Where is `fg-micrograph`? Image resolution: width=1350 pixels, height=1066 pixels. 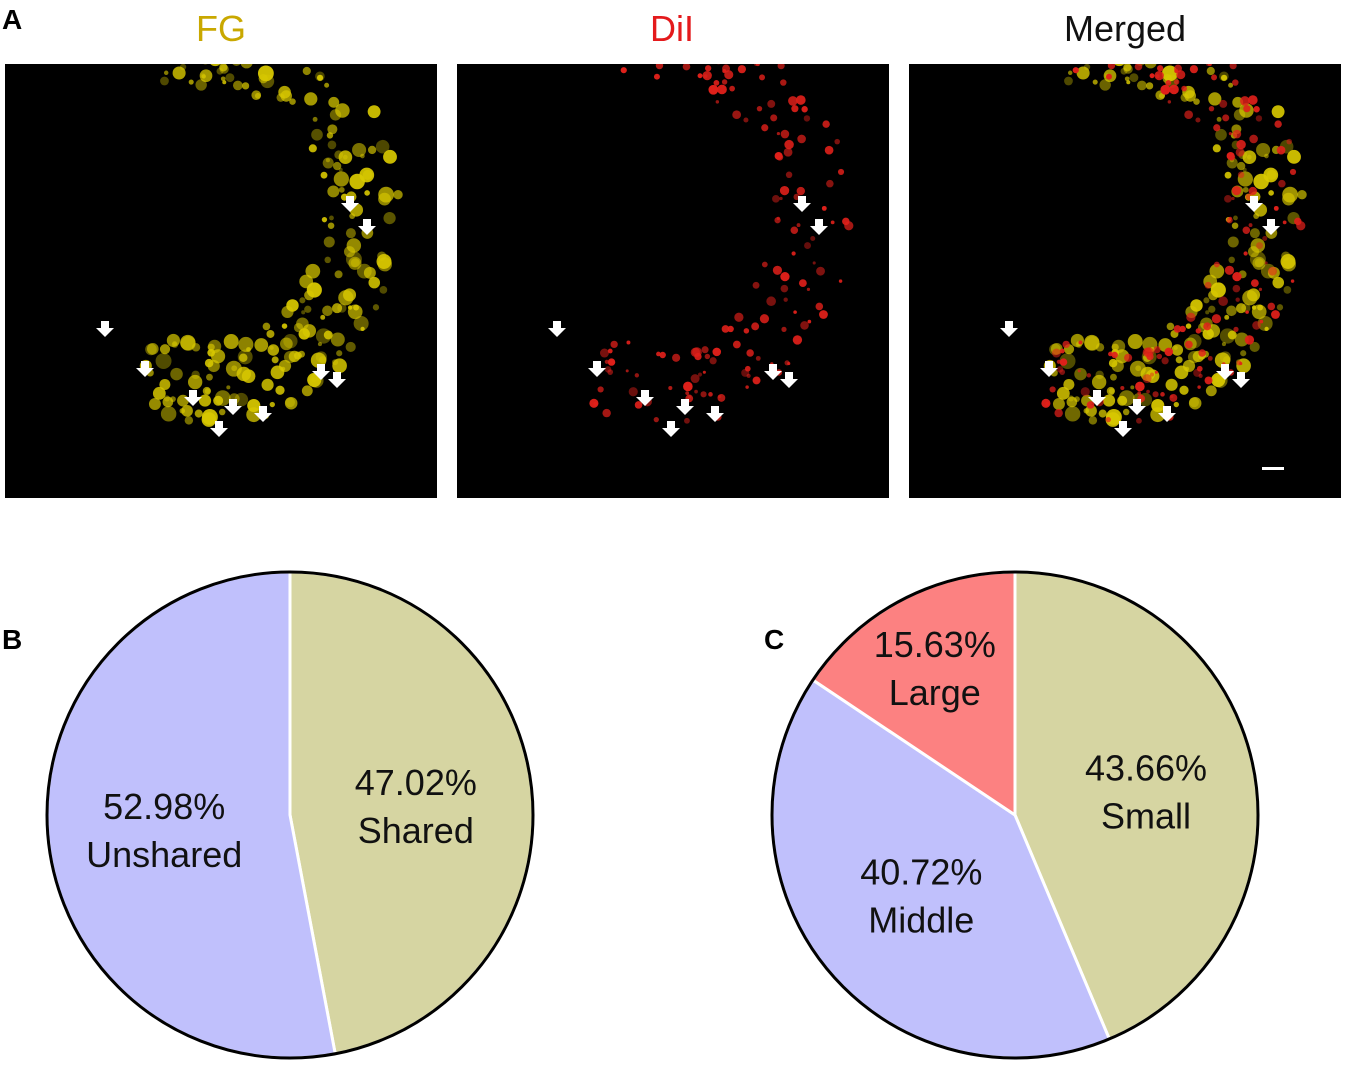 fg-micrograph is located at coordinates (221, 281).